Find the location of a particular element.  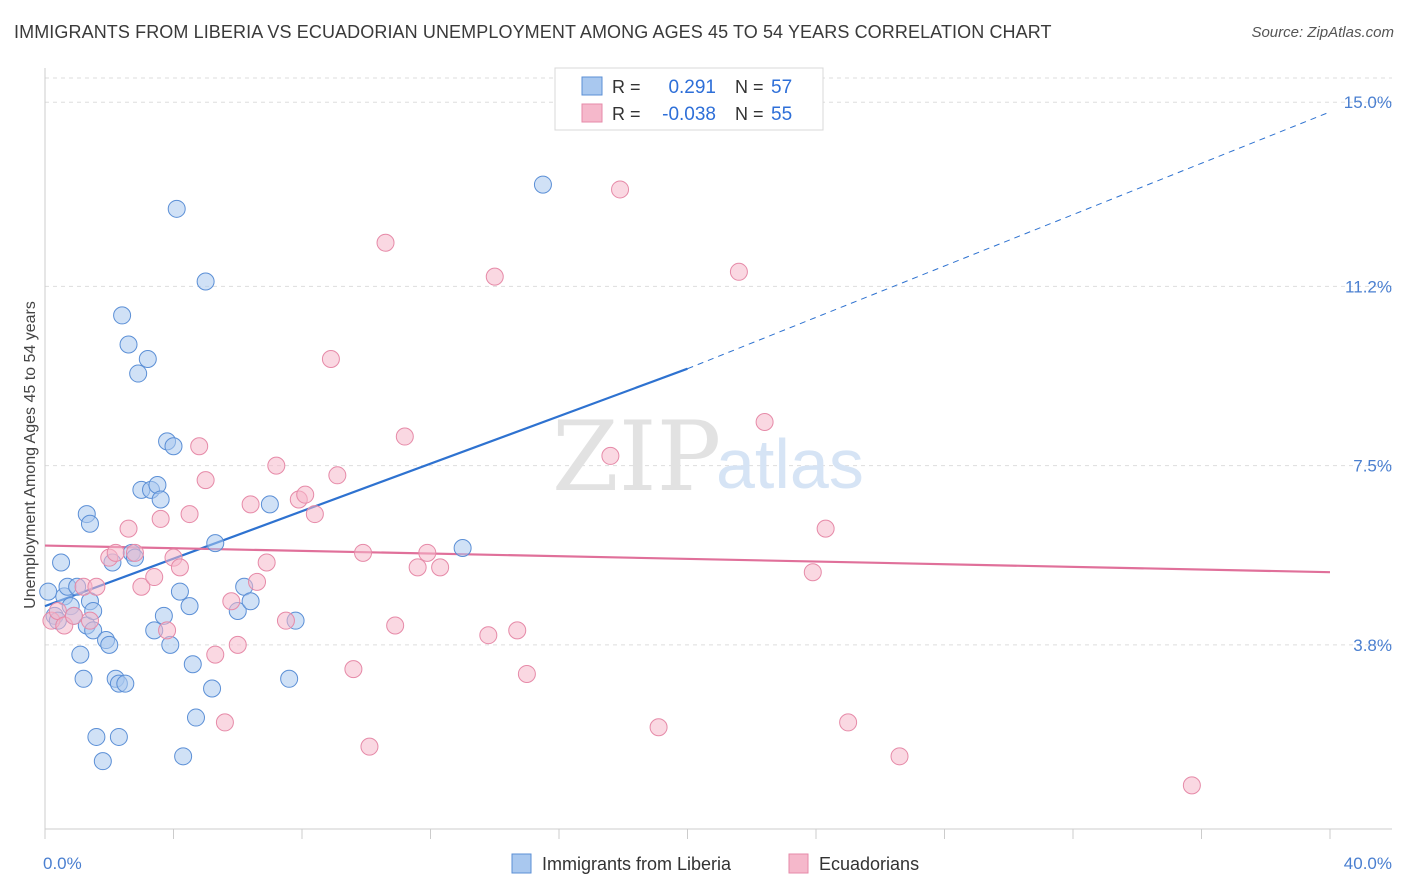

legend-n-label-2: N = is located at coordinates (749, 114).